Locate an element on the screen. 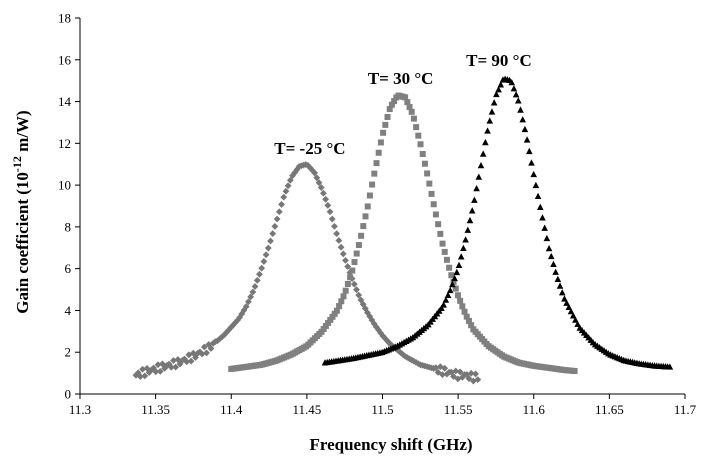 This screenshot has width=701, height=458. y-axis-title-unit: m/W) is located at coordinates (22, 133).